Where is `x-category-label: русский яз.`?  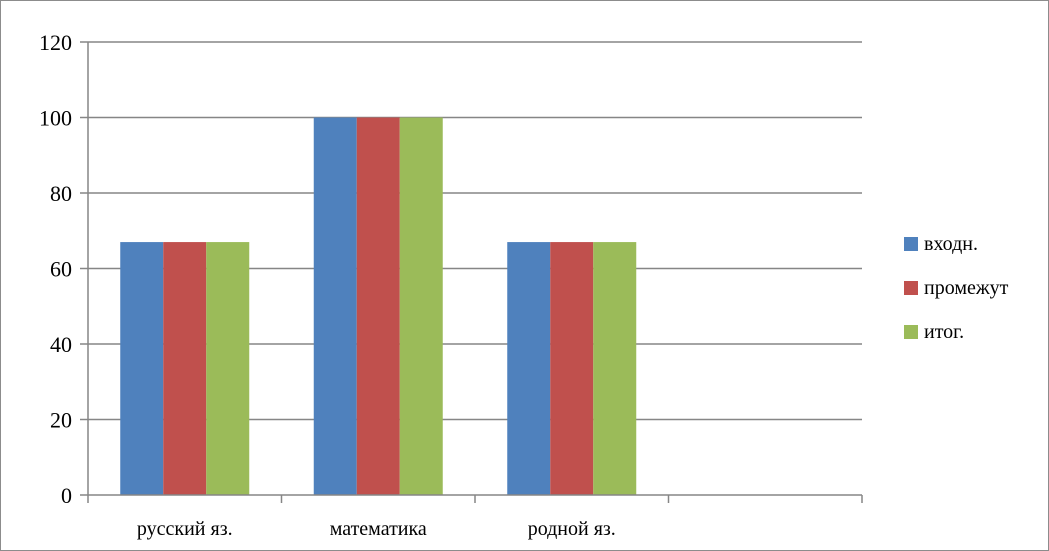
x-category-label: русский яз. is located at coordinates (185, 529).